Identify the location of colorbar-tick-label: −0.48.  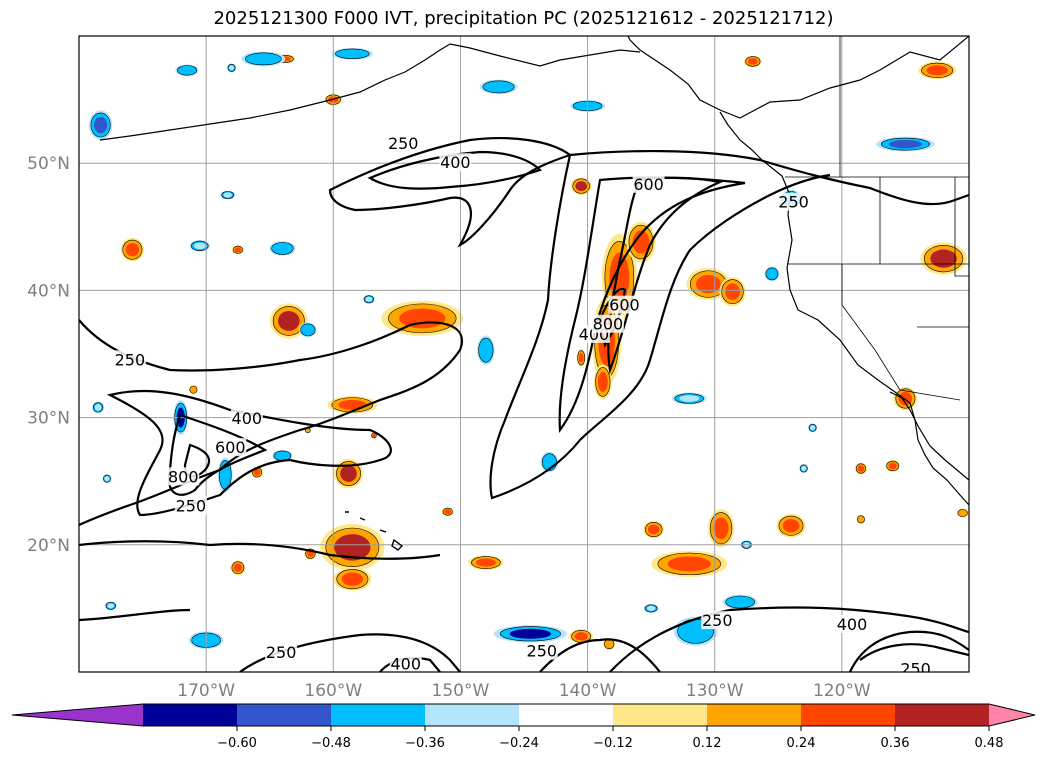
(331, 743).